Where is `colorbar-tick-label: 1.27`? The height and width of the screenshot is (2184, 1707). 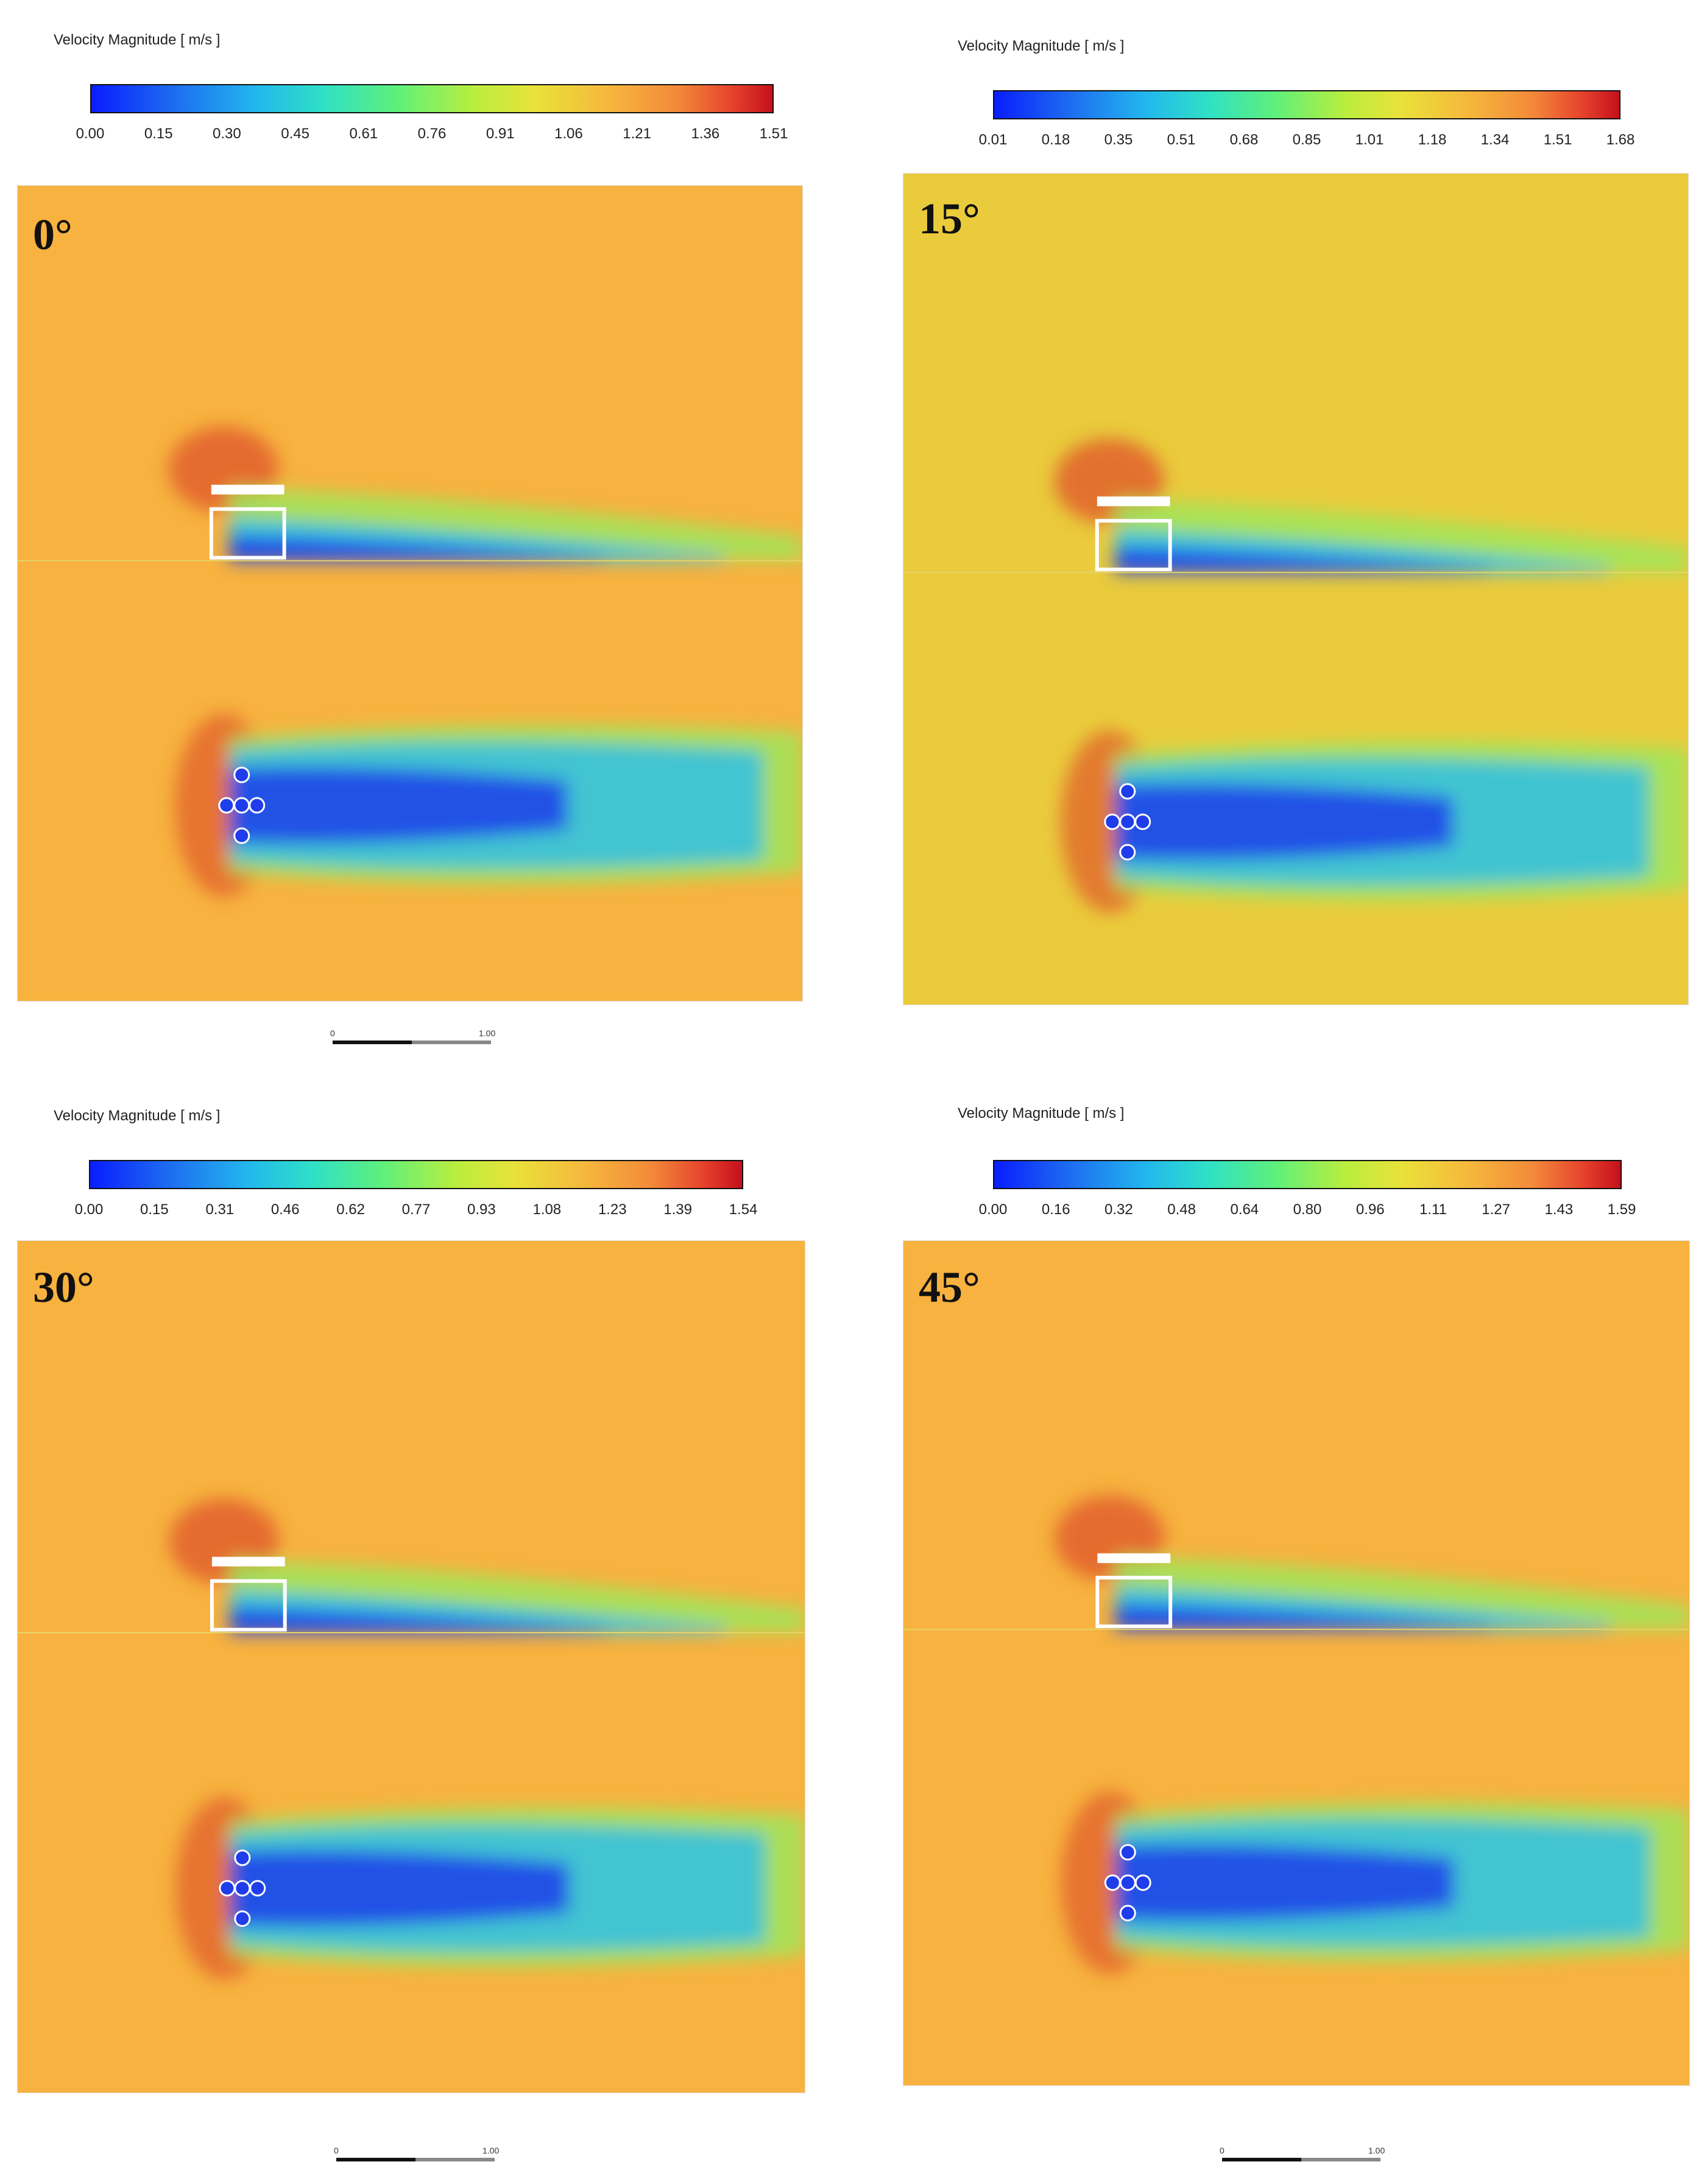 colorbar-tick-label: 1.27 is located at coordinates (1496, 1209).